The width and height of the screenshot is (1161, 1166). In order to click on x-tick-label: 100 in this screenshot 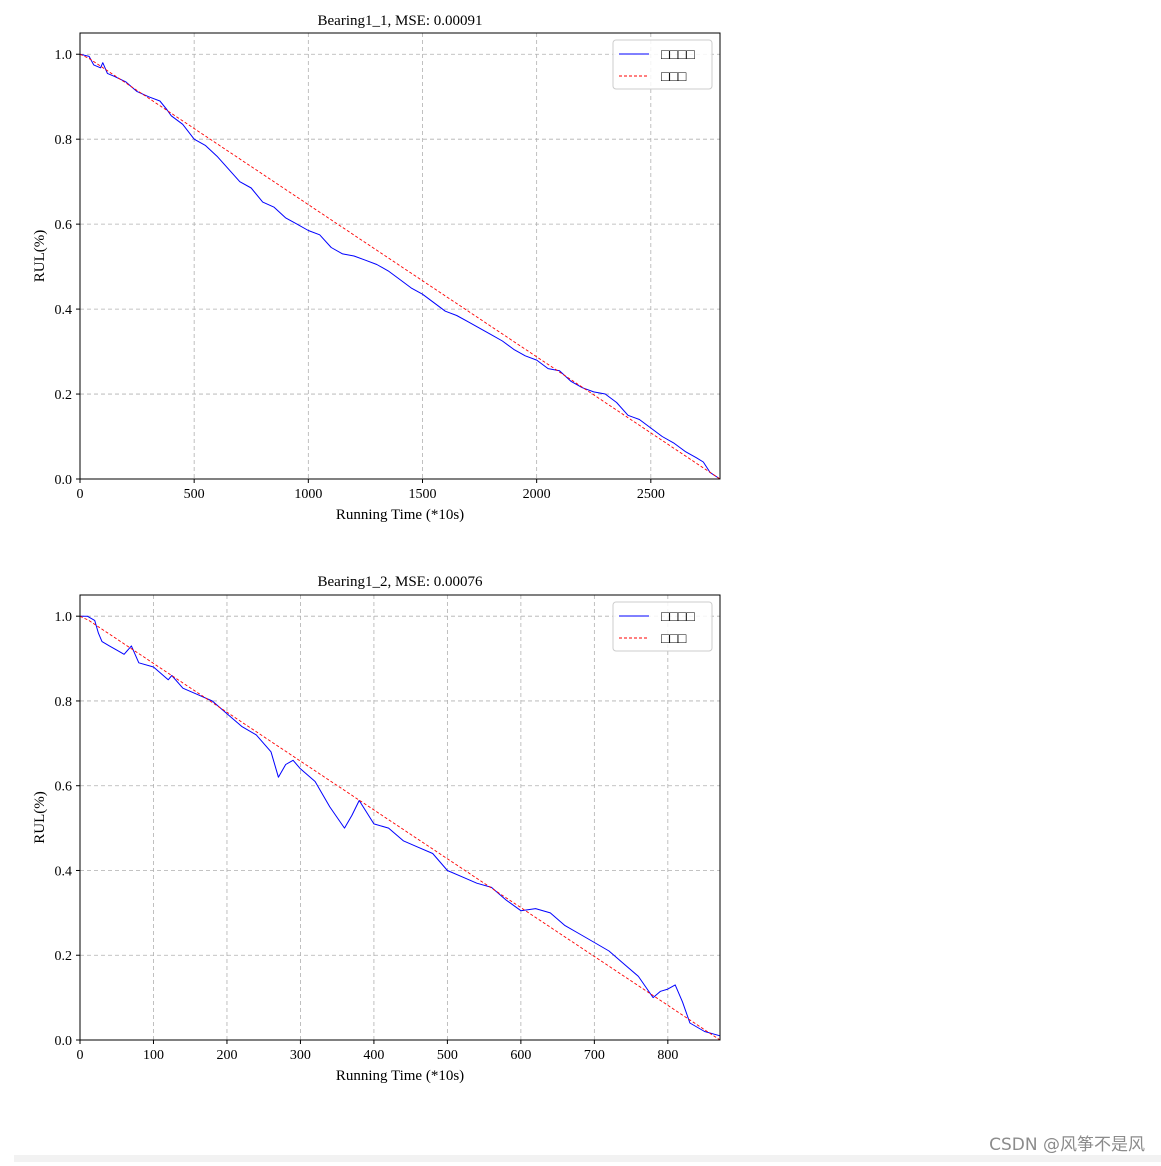, I will do `click(153, 1055)`.